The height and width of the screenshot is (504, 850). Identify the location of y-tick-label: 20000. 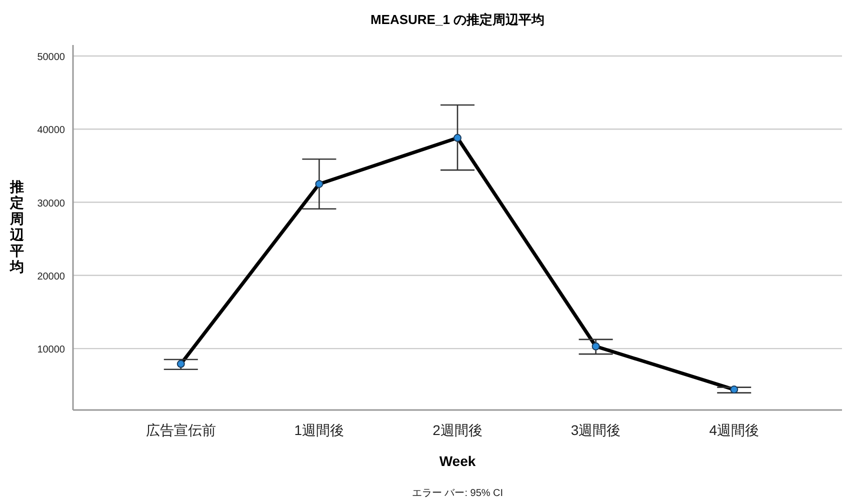
(51, 276).